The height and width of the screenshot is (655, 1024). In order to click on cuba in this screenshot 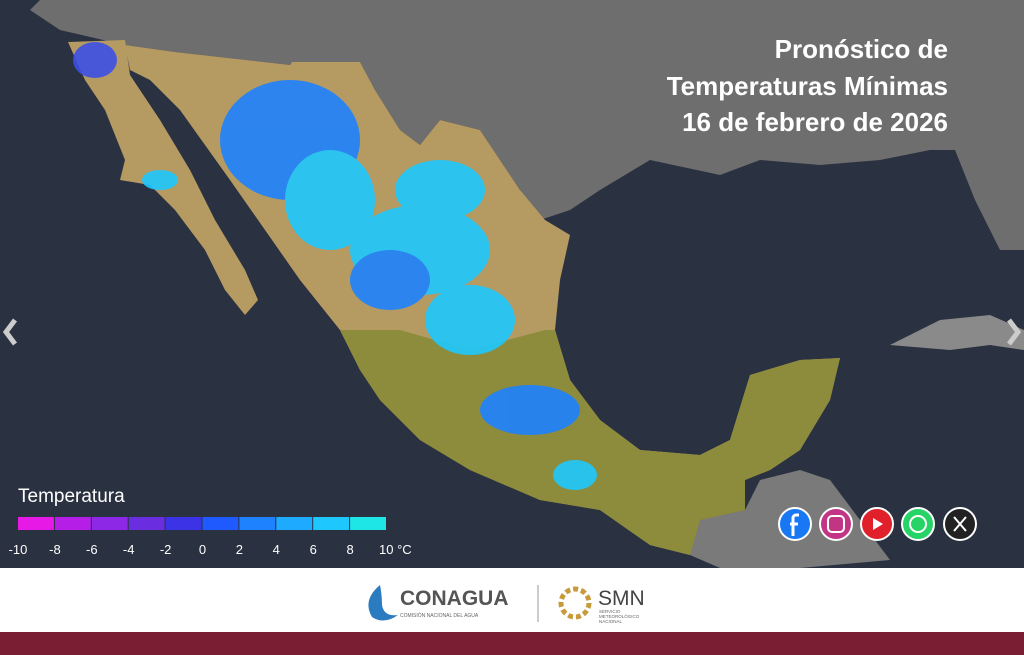, I will do `click(957, 332)`.